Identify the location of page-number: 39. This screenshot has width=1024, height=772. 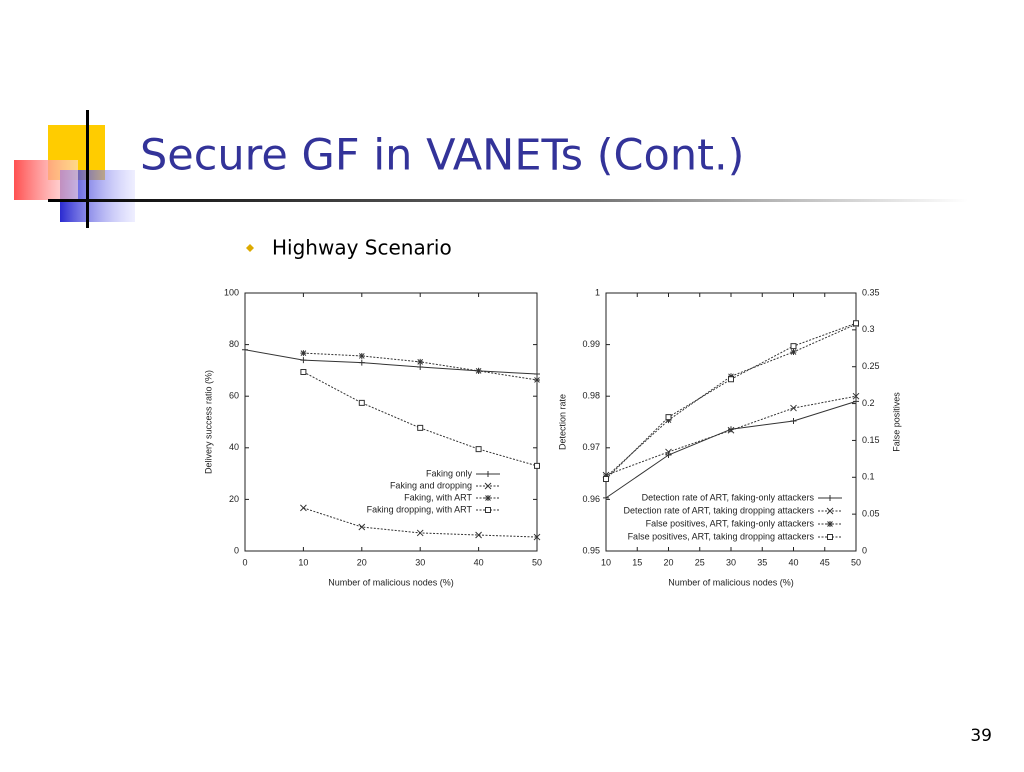
(981, 736).